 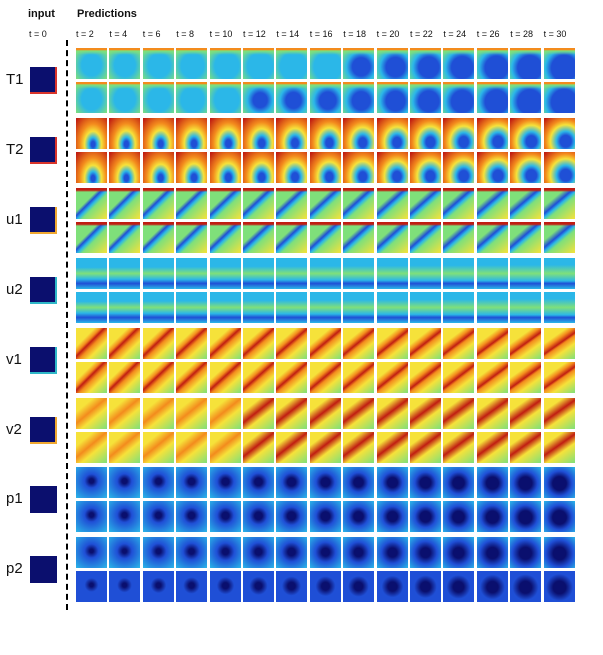 I want to click on t0-label: t = 0, so click(x=38, y=34).